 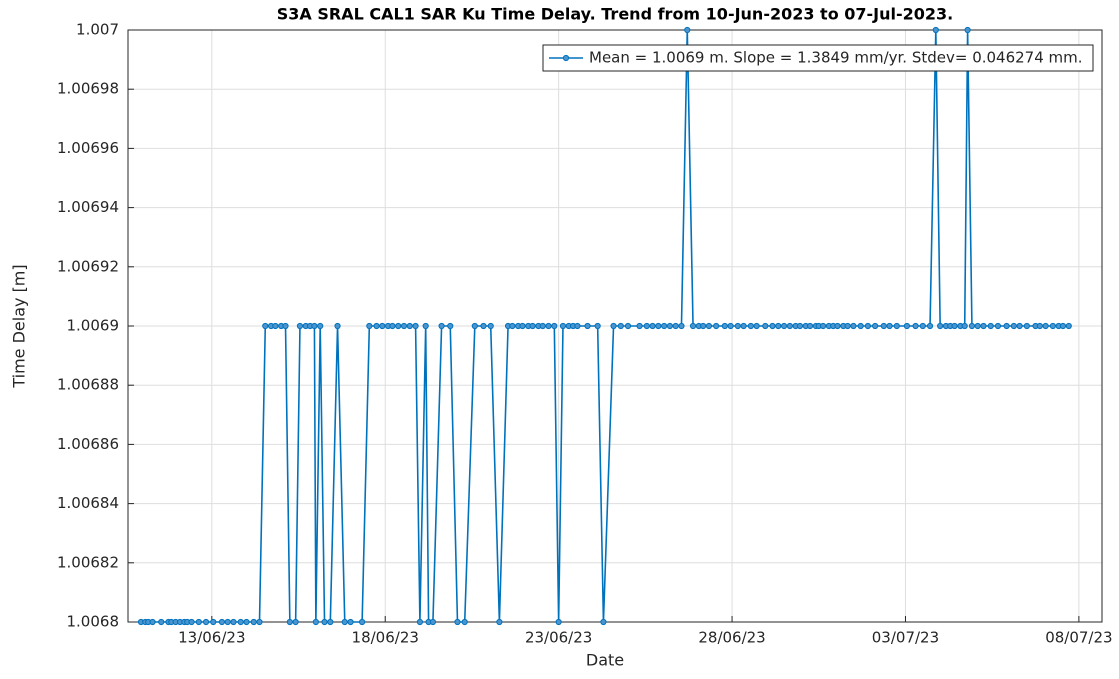 What do you see at coordinates (97, 30) in the screenshot?
I see `y-tick-label: 1.007` at bounding box center [97, 30].